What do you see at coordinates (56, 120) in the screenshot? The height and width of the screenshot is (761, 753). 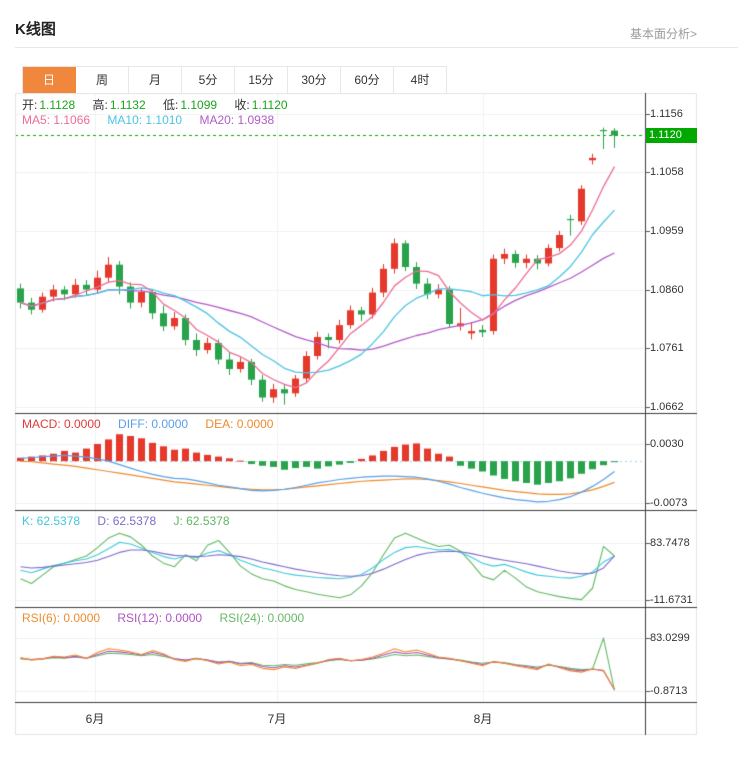 I see `ma5-value: MA5: 1.1066` at bounding box center [56, 120].